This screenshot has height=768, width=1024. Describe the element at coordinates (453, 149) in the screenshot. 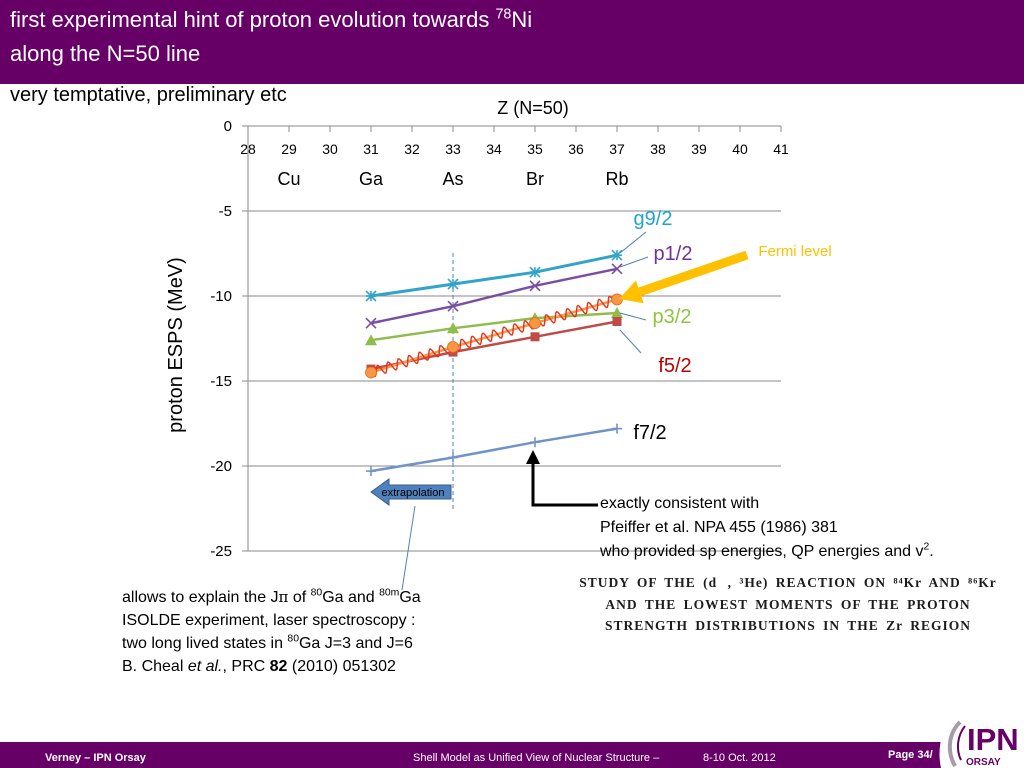

I see `x-tick-label: 33` at that location.